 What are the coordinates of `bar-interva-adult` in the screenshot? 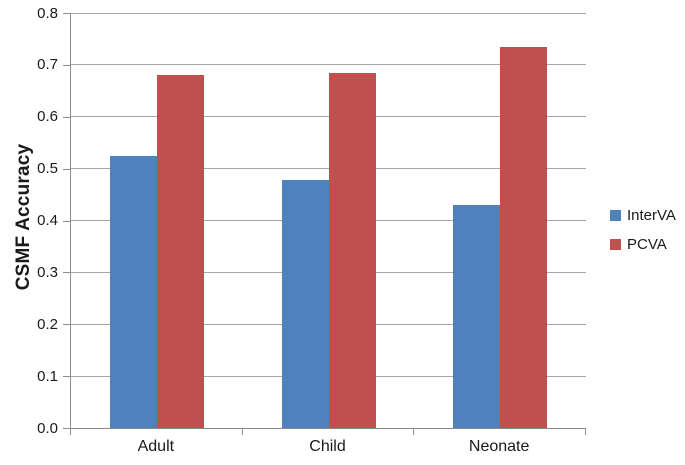 It's located at (133, 291).